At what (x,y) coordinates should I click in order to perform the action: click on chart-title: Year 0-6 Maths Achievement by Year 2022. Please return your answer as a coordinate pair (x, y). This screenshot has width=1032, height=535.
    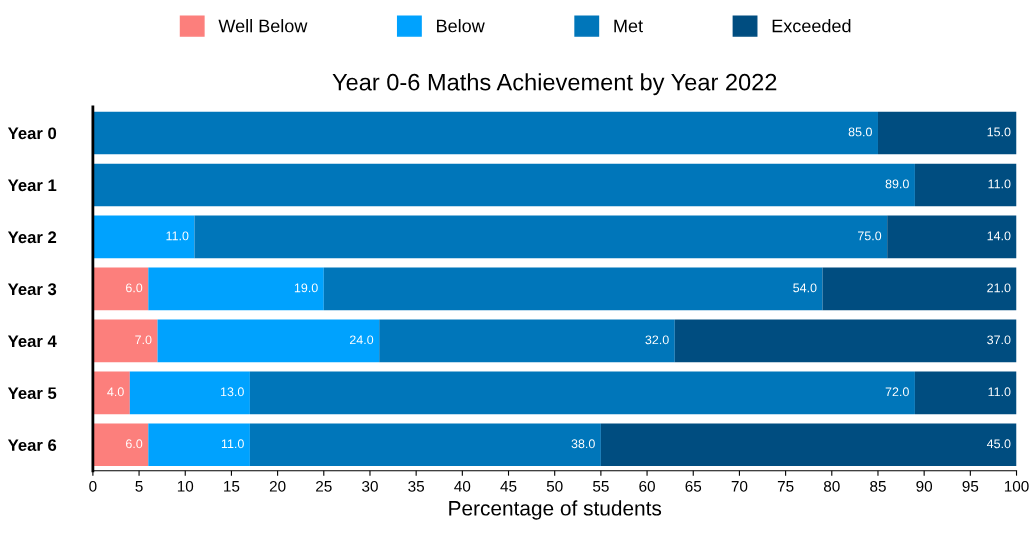
    Looking at the image, I should click on (554, 84).